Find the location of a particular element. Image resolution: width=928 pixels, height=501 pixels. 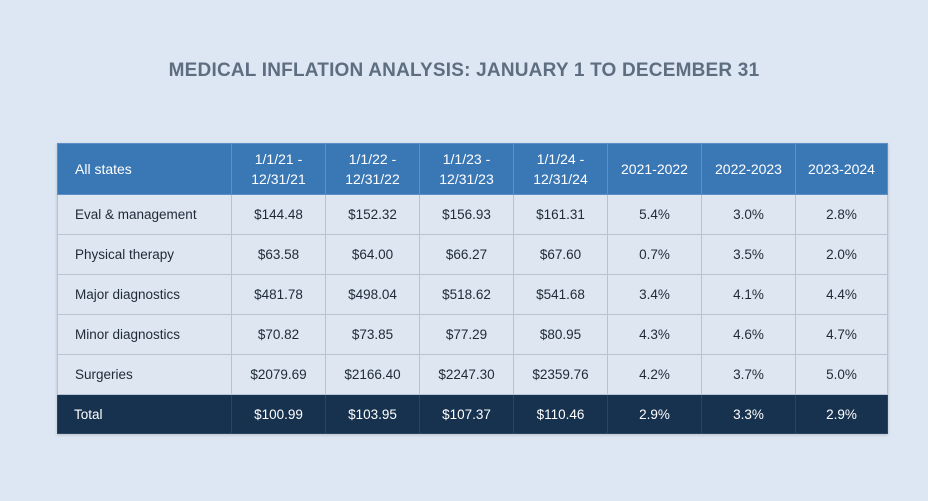

table-cell: $481.78 is located at coordinates (278, 294).